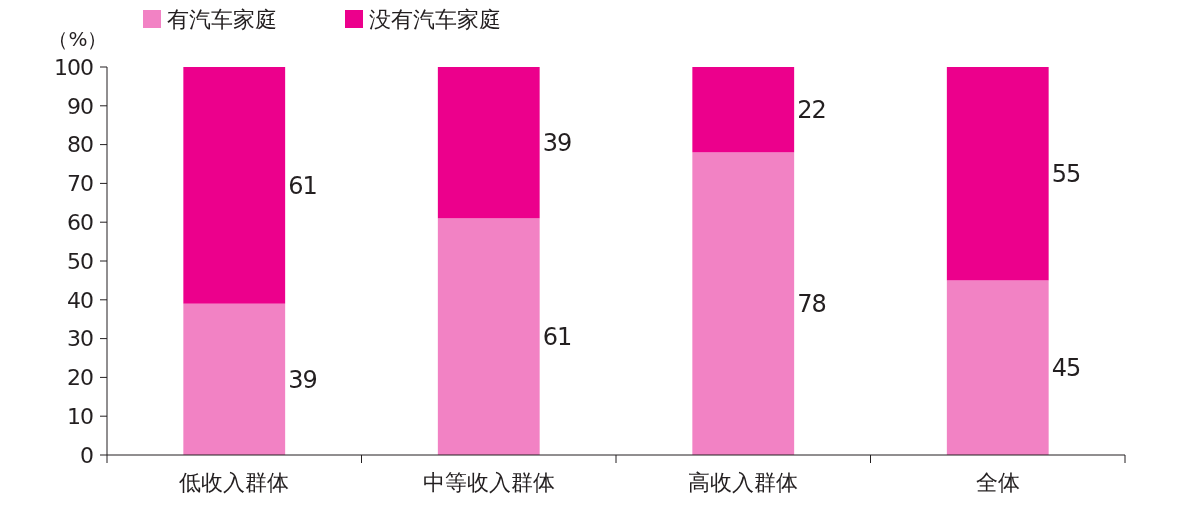  What do you see at coordinates (488, 482) in the screenshot?
I see `x-tick-label: 中等收入群体` at bounding box center [488, 482].